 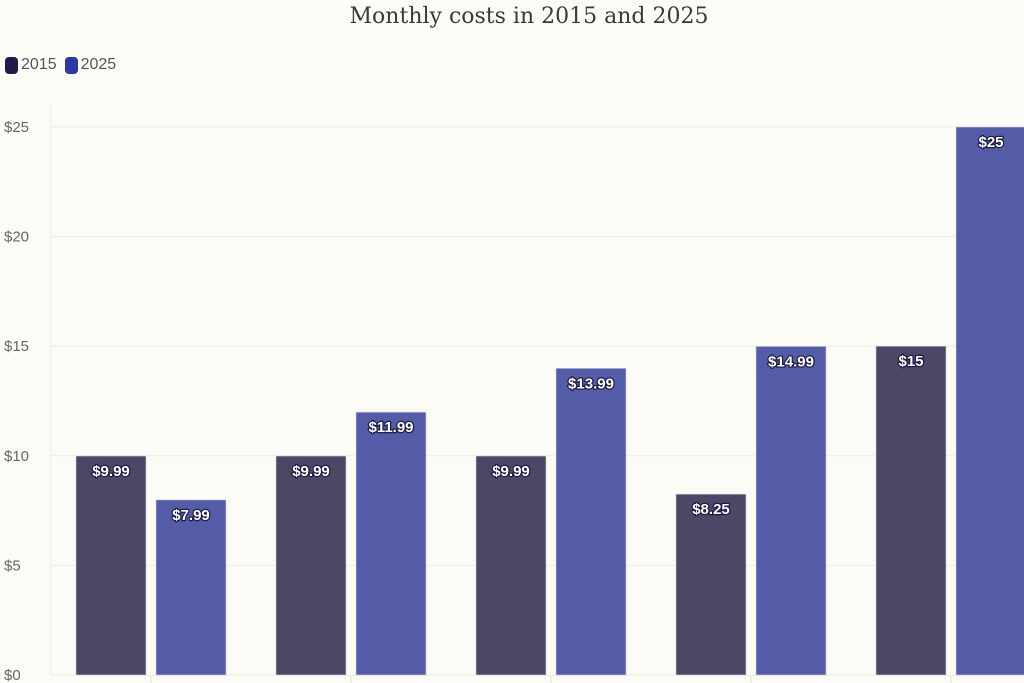 I want to click on legend-swatch-2025, so click(x=71, y=65).